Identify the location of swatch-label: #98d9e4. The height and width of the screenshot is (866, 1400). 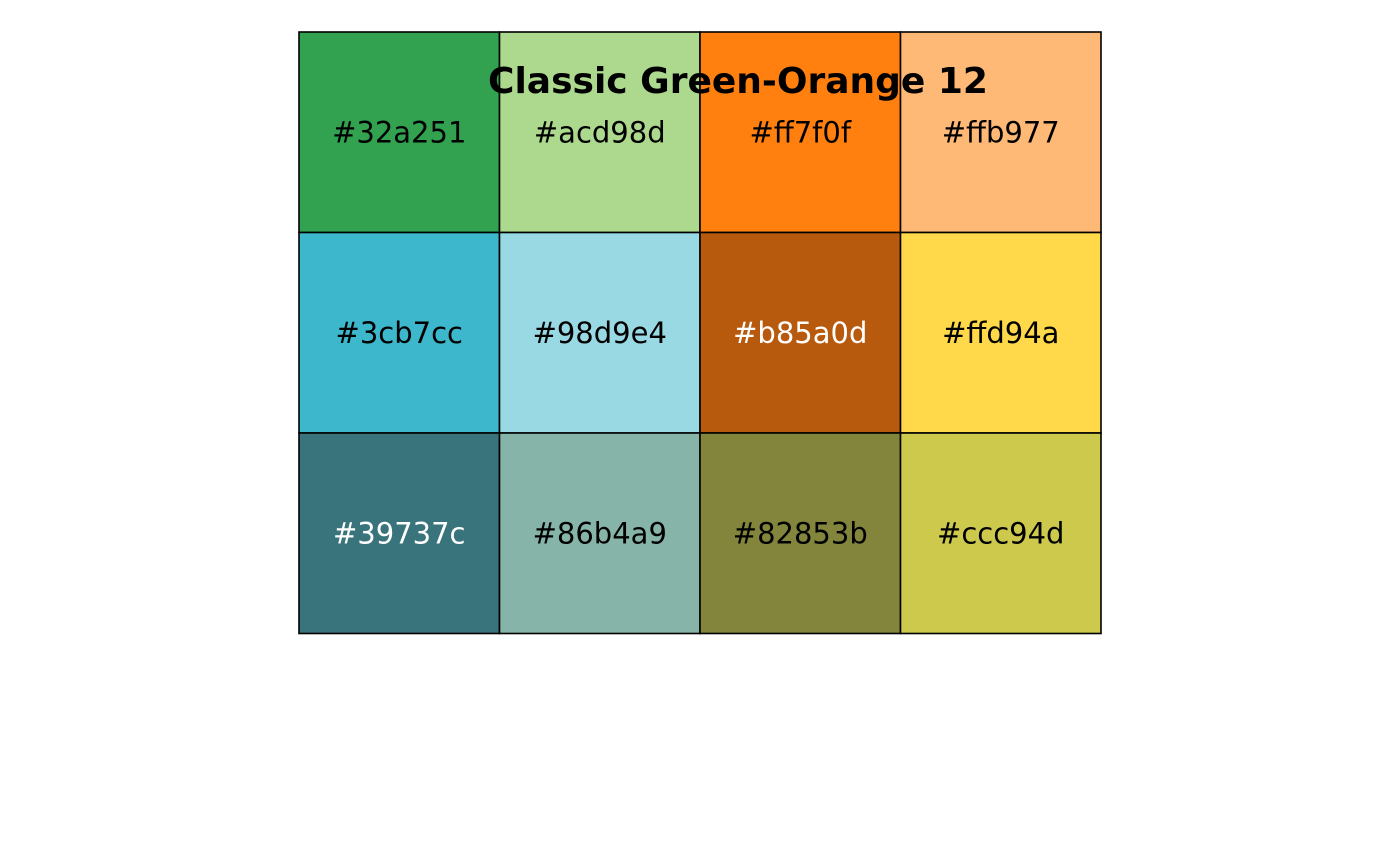
(600, 333).